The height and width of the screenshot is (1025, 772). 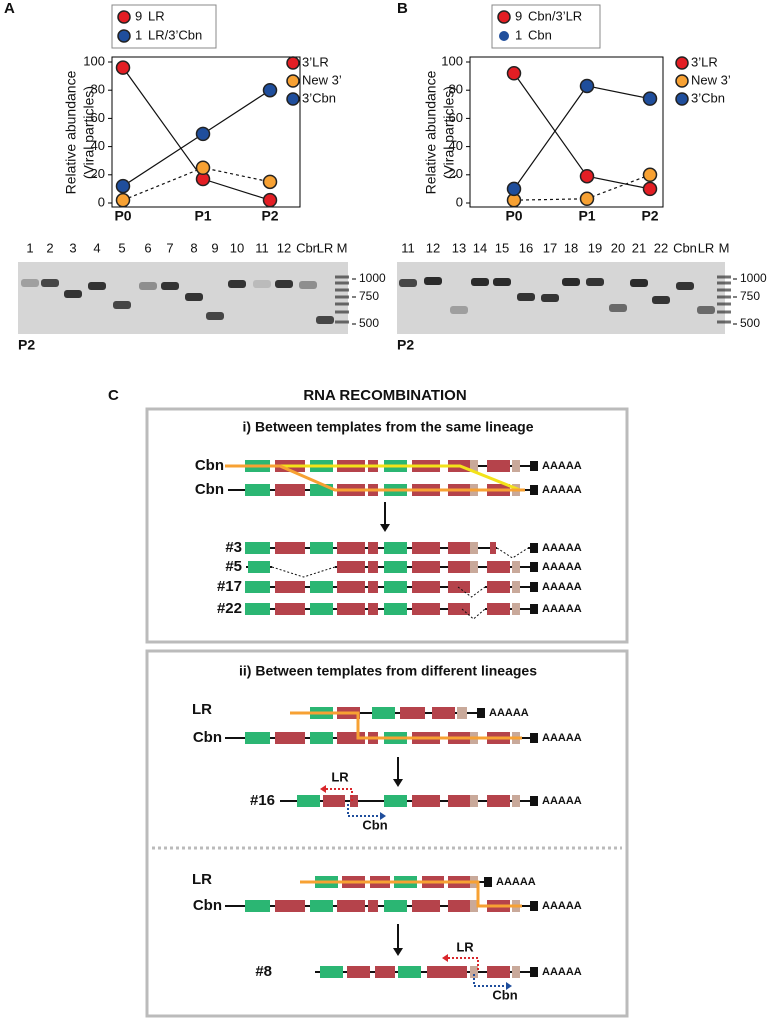 I want to click on legend-label: 3’Cbn, so click(x=708, y=97).